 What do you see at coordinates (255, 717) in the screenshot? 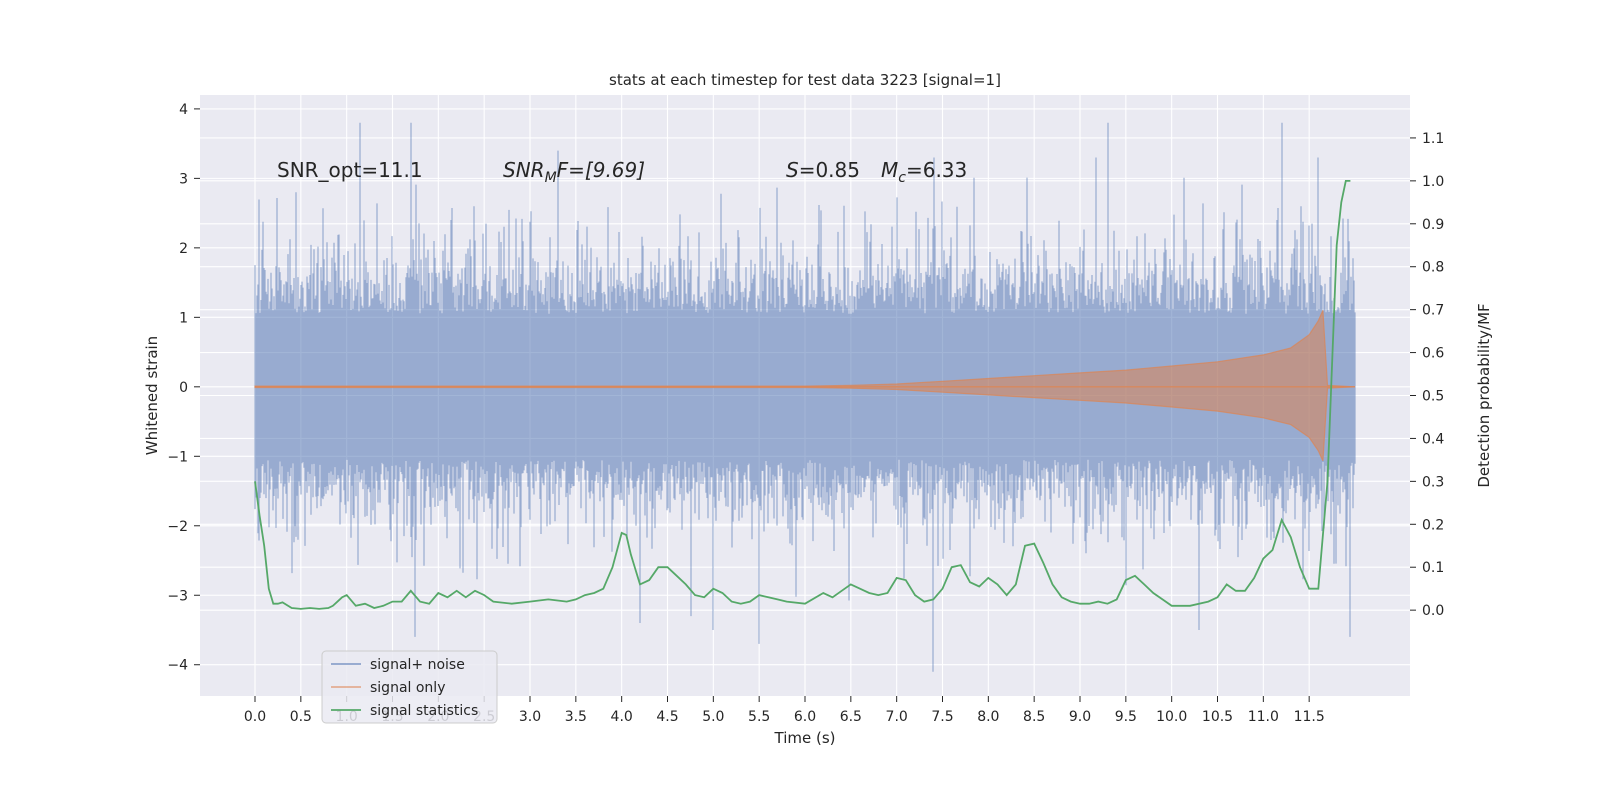
I see `x-tick-label: 0.0` at bounding box center [255, 717].